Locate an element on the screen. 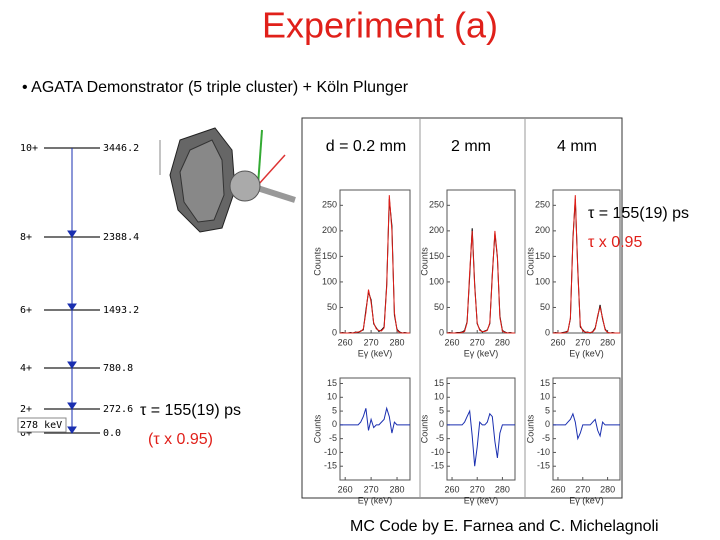 This screenshot has height=540, width=720. level-energy: 0.0 is located at coordinates (112, 433).